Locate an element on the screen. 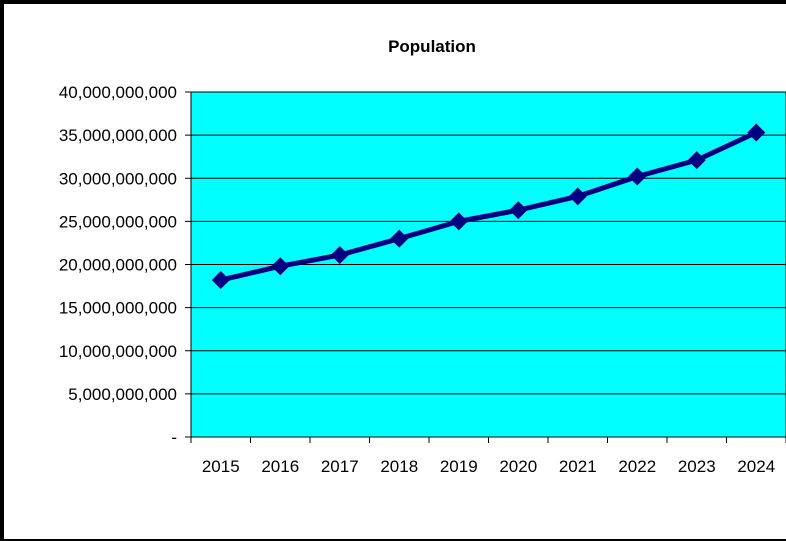 This screenshot has height=541, width=786. x-tick-label: 2023 is located at coordinates (697, 466).